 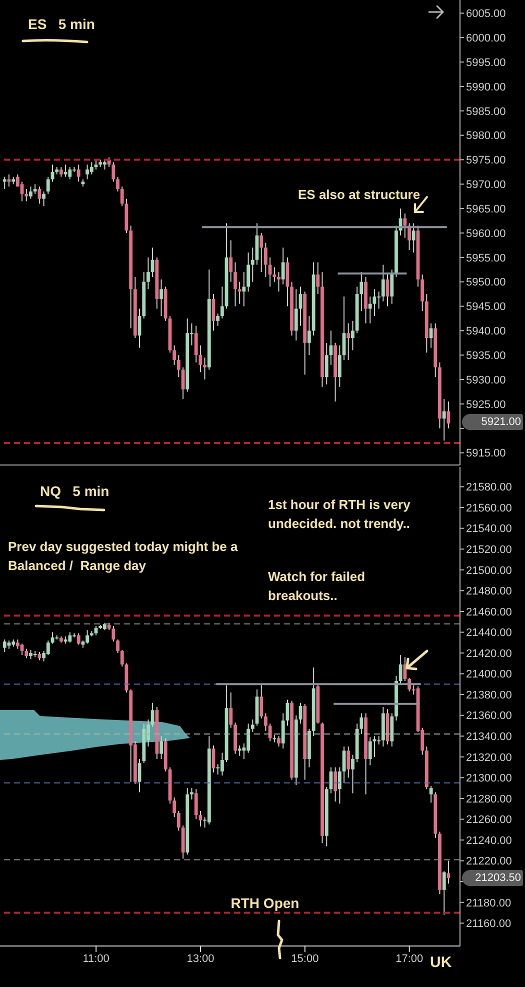 I want to click on y-tick-label: 5980.00, so click(x=486, y=136).